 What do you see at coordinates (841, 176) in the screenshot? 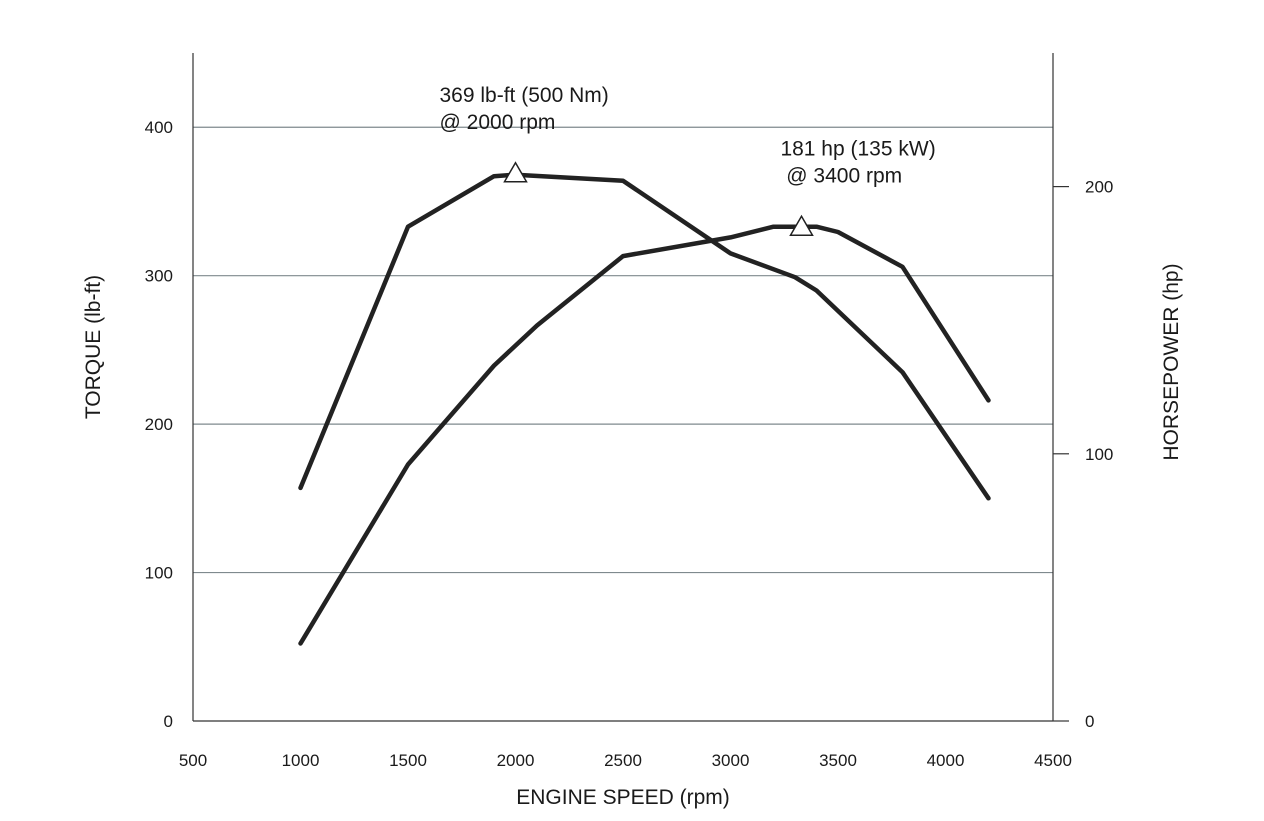
I see `annotation-line: @ 3400 rpm` at bounding box center [841, 176].